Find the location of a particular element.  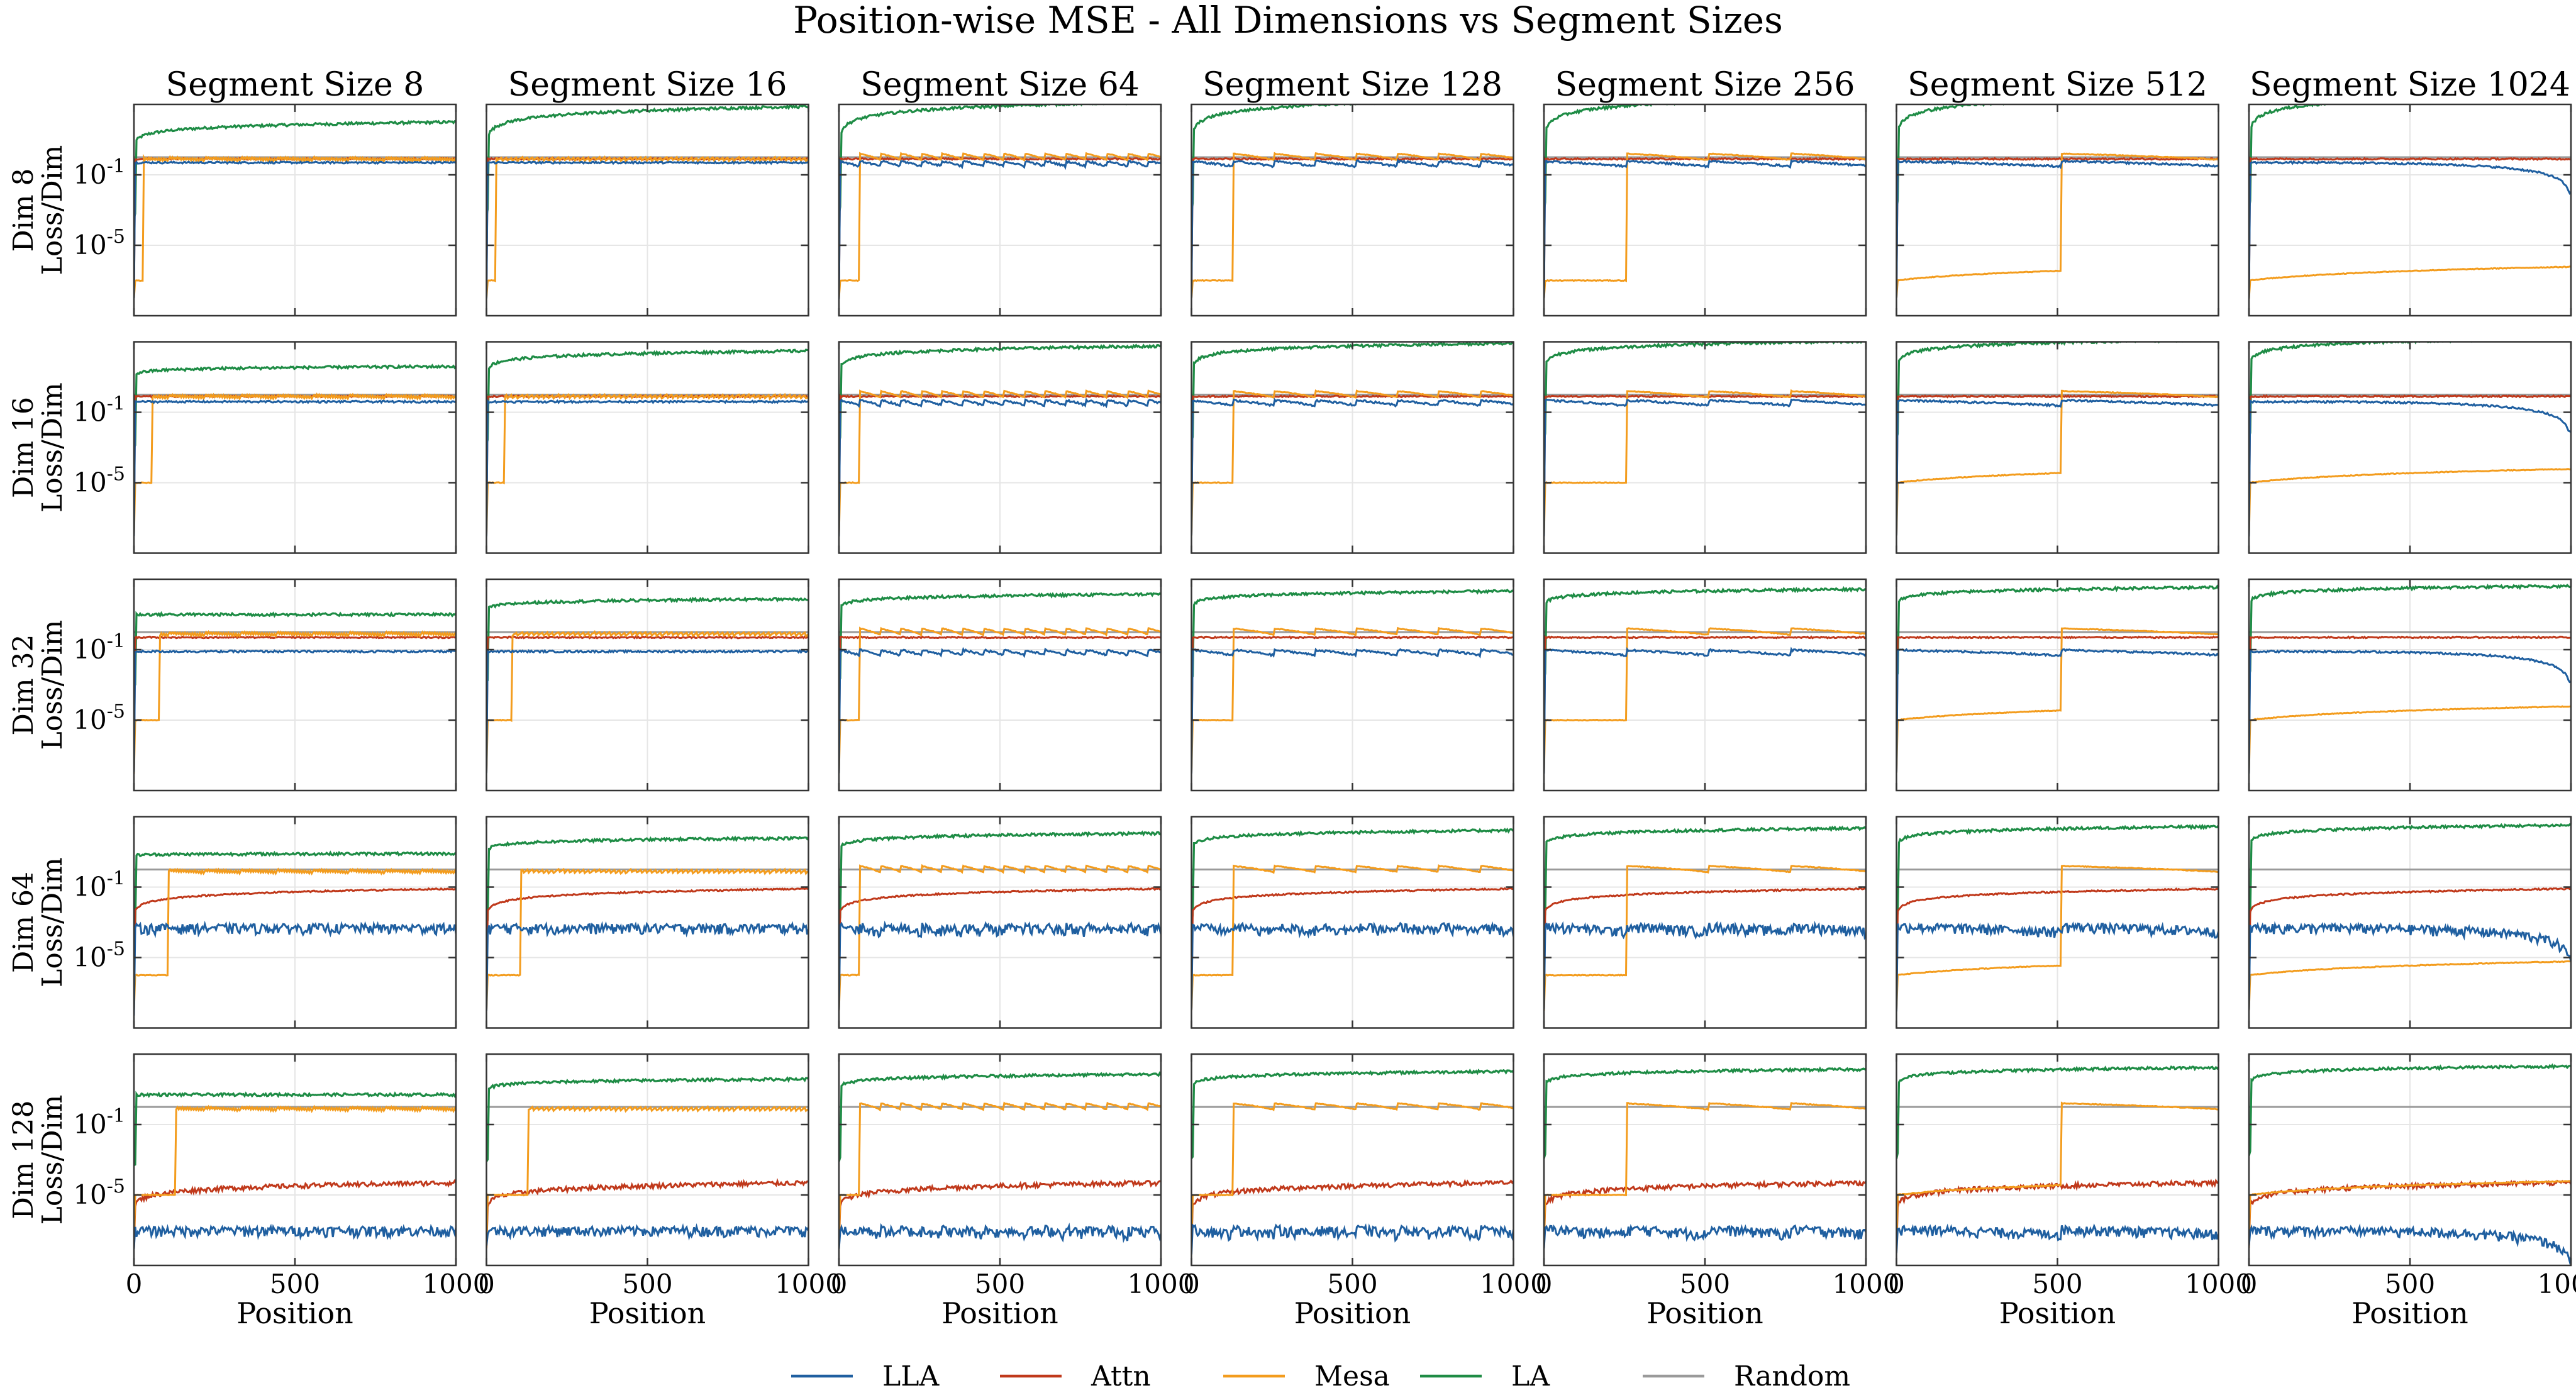

column-title: Segment Size 256 is located at coordinates (1705, 85).